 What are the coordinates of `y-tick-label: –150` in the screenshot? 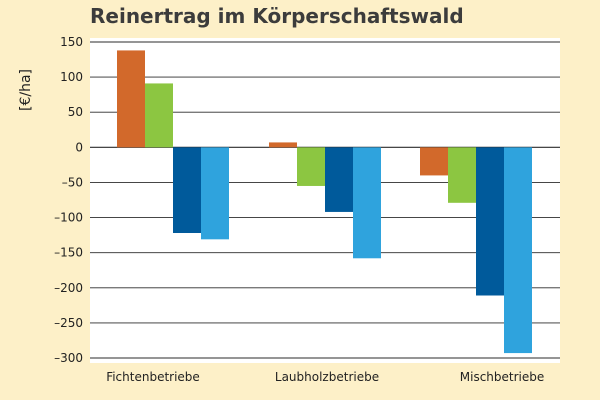 It's located at (68, 253).